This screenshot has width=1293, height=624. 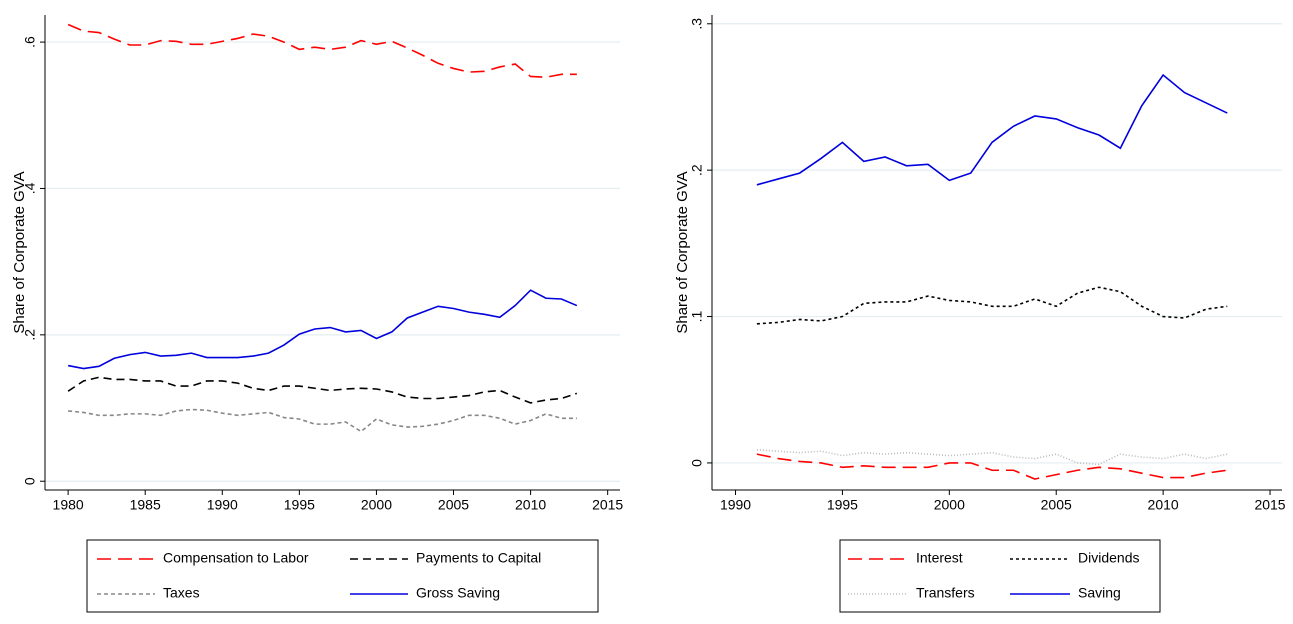 I want to click on legend-label: Gross Saving, so click(x=458, y=593).